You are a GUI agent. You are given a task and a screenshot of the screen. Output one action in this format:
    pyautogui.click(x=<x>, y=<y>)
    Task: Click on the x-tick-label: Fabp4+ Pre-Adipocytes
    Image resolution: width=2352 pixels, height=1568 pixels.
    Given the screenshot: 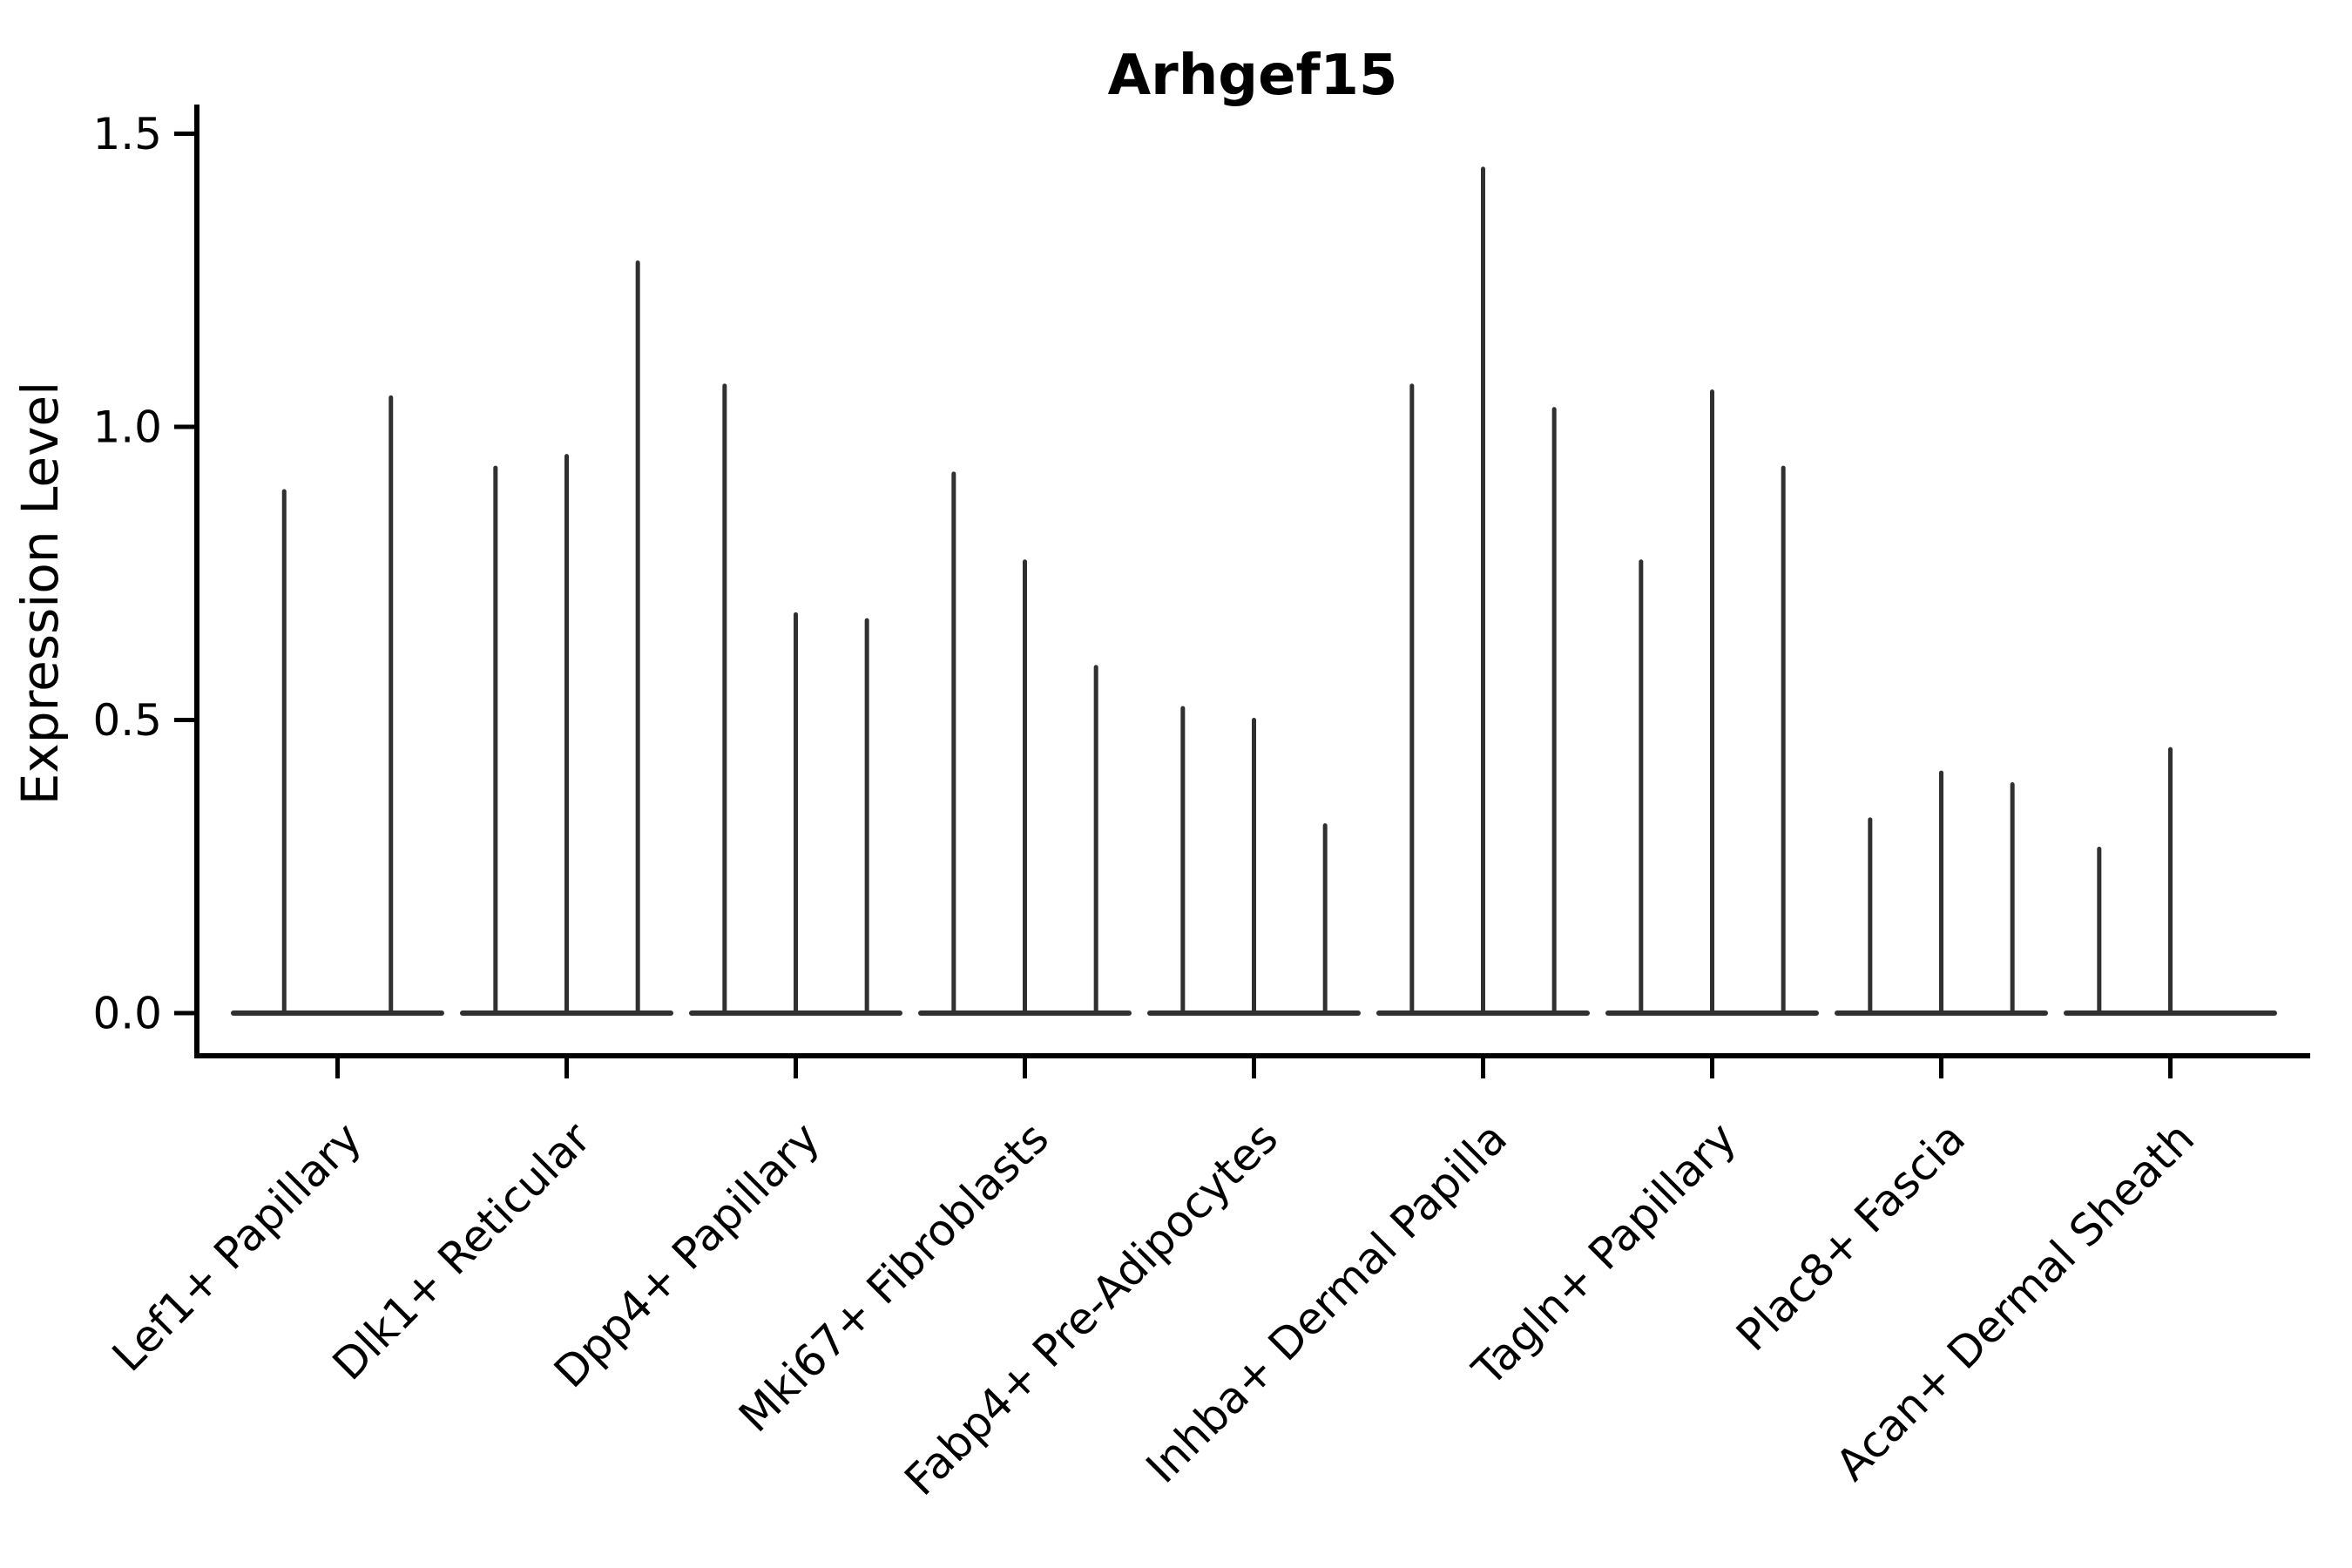 What is the action you would take?
    pyautogui.click(x=1091, y=1309)
    